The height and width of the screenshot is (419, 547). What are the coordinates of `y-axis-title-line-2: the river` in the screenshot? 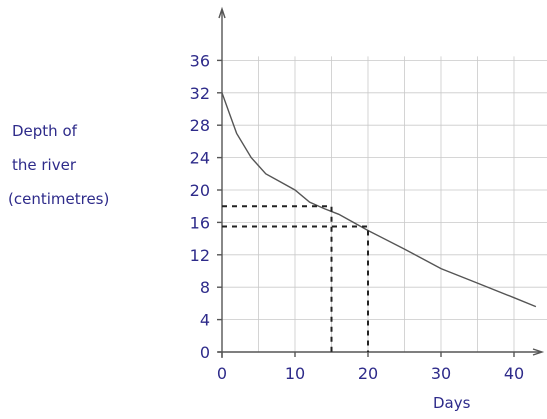 It's located at (44, 165).